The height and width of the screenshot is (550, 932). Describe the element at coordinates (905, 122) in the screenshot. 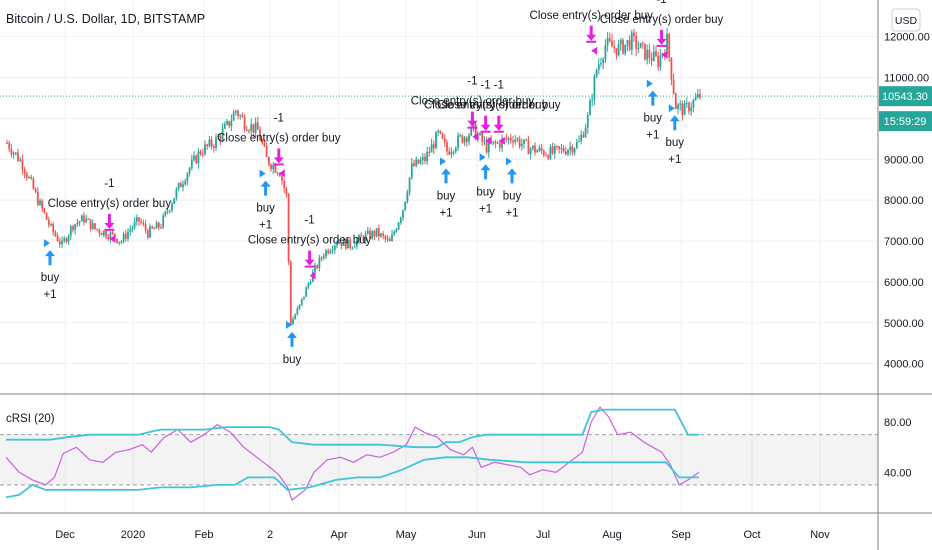

I see `bar-countdown: 15:59:29` at that location.